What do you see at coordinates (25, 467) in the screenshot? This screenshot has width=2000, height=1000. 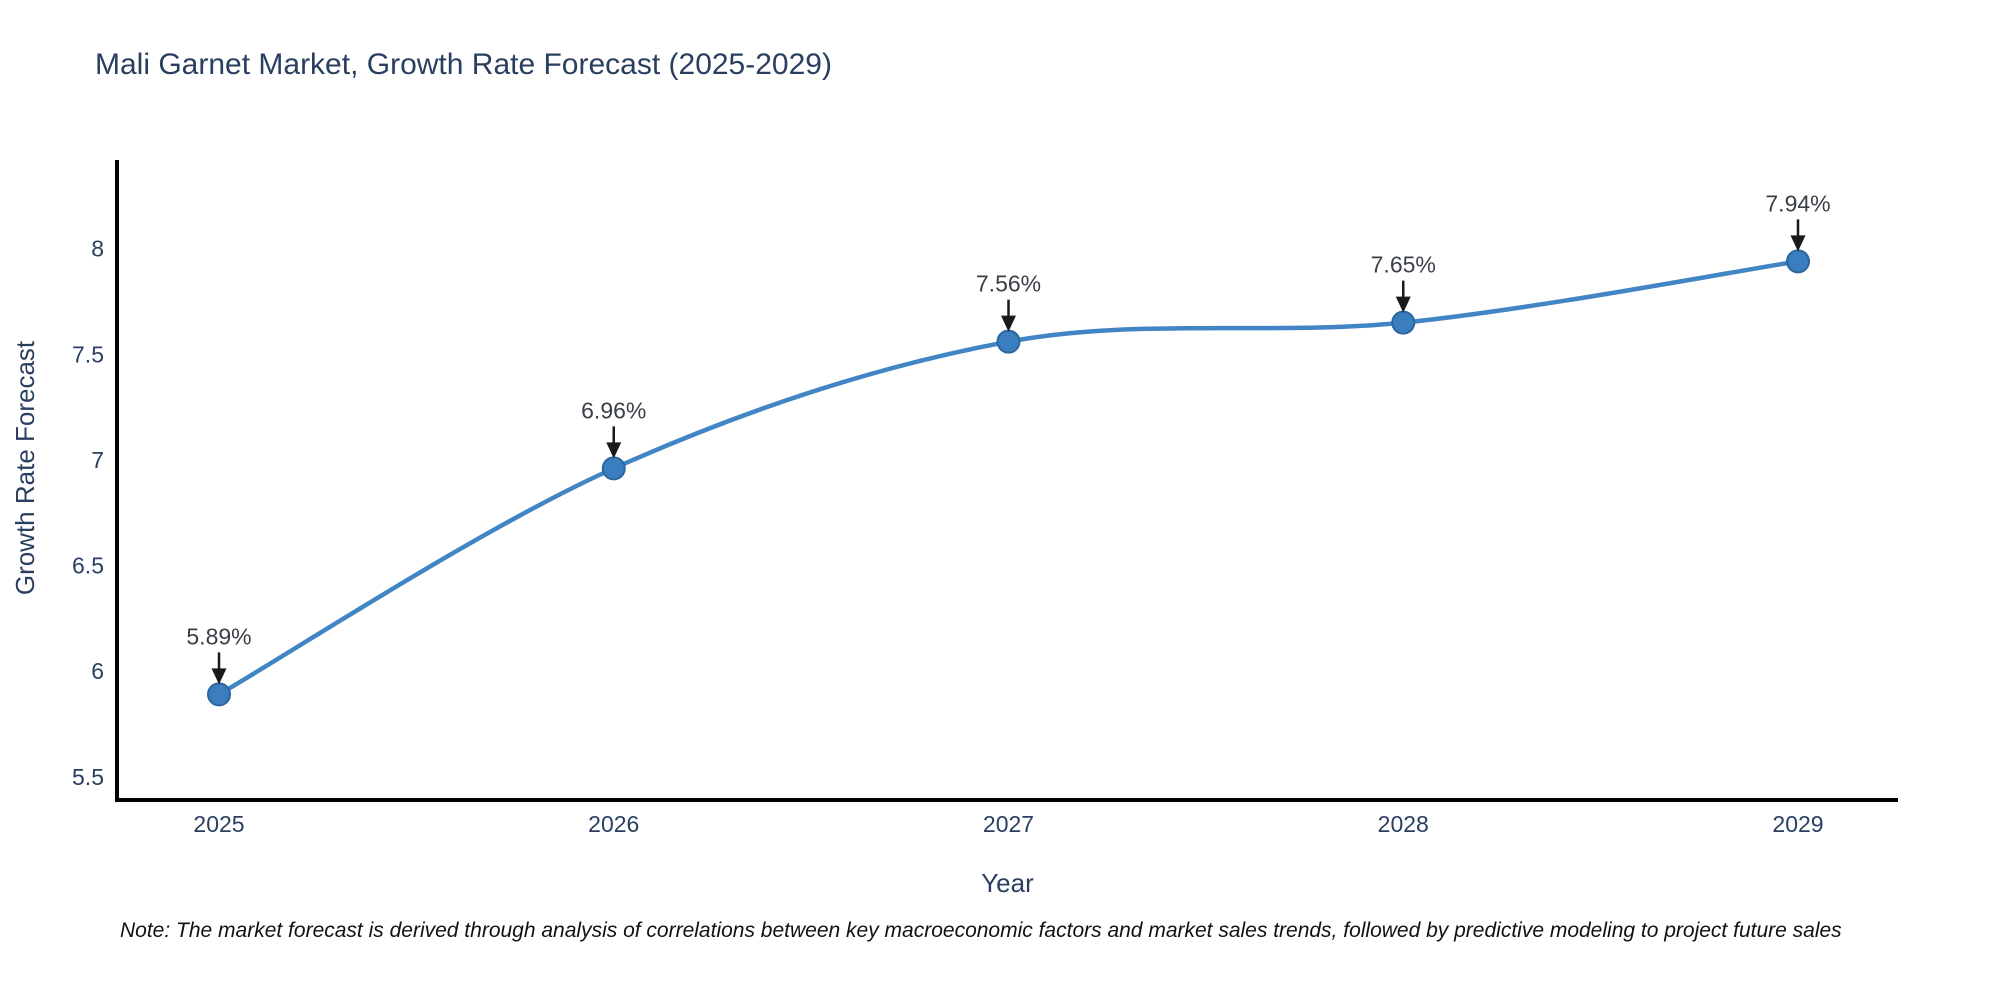 I see `y-axis-title: Growth Rate Forecast` at bounding box center [25, 467].